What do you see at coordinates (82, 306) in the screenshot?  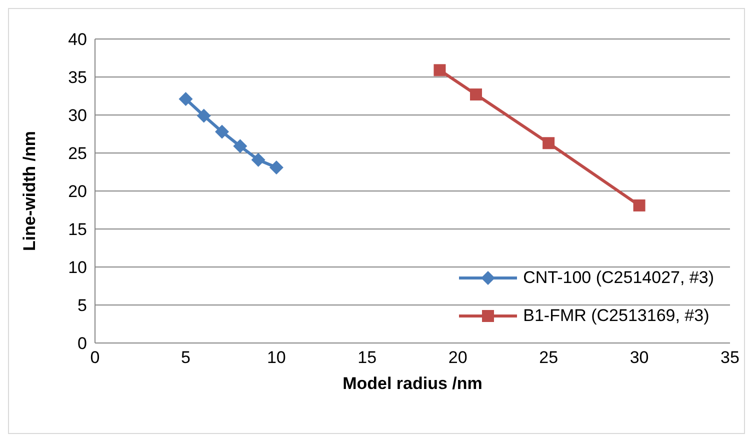 I see `y-tick-label: 5` at bounding box center [82, 306].